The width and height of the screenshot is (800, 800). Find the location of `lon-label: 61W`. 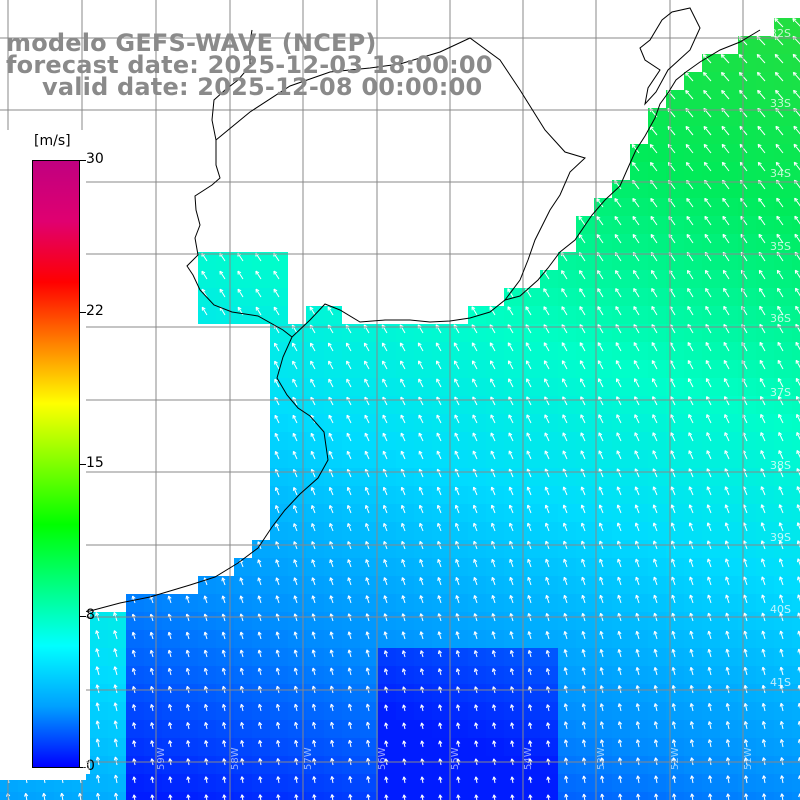

lon-label: 61W is located at coordinates (13, 758).